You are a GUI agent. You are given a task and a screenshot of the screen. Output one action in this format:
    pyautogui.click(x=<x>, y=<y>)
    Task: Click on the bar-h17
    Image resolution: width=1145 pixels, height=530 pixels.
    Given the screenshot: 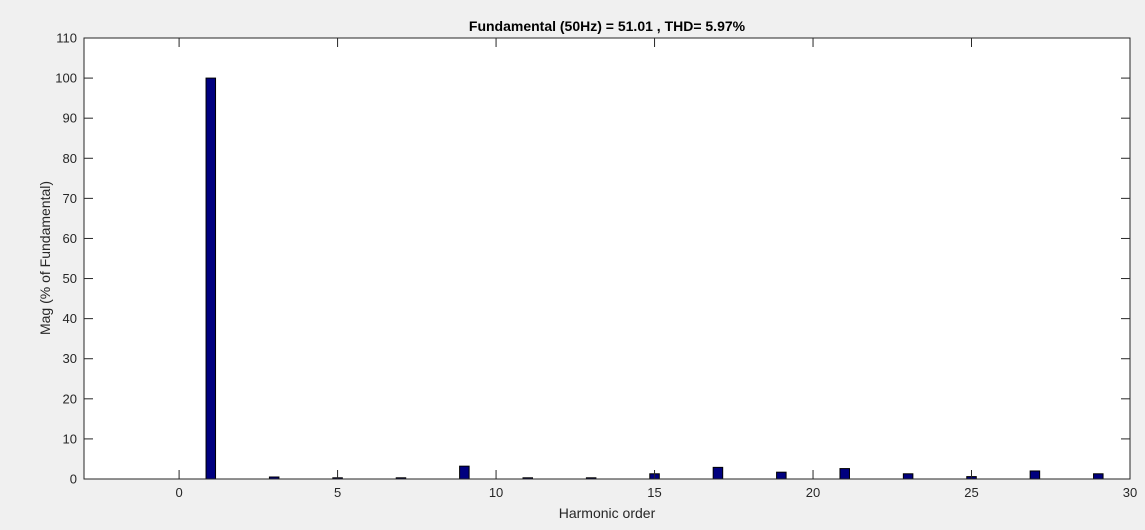 What is the action you would take?
    pyautogui.click(x=718, y=473)
    